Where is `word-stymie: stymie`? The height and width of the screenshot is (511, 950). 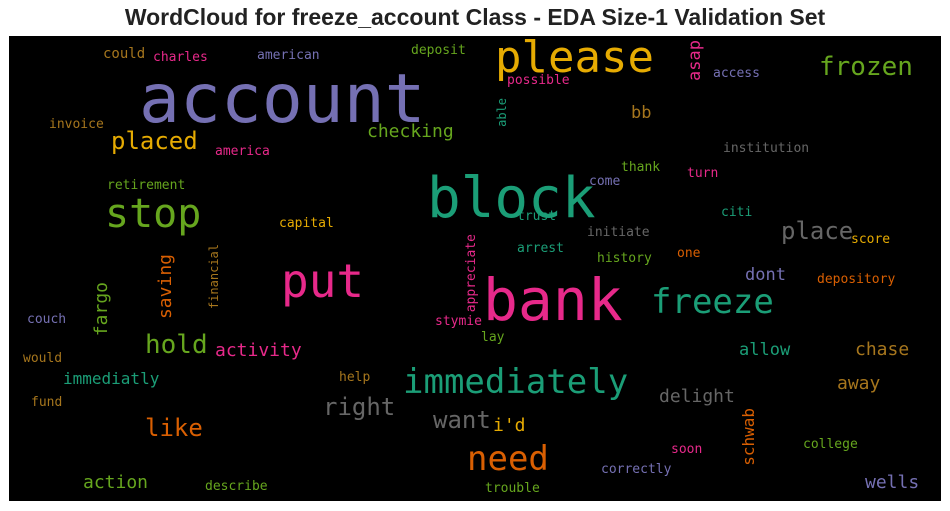 word-stymie: stymie is located at coordinates (458, 321).